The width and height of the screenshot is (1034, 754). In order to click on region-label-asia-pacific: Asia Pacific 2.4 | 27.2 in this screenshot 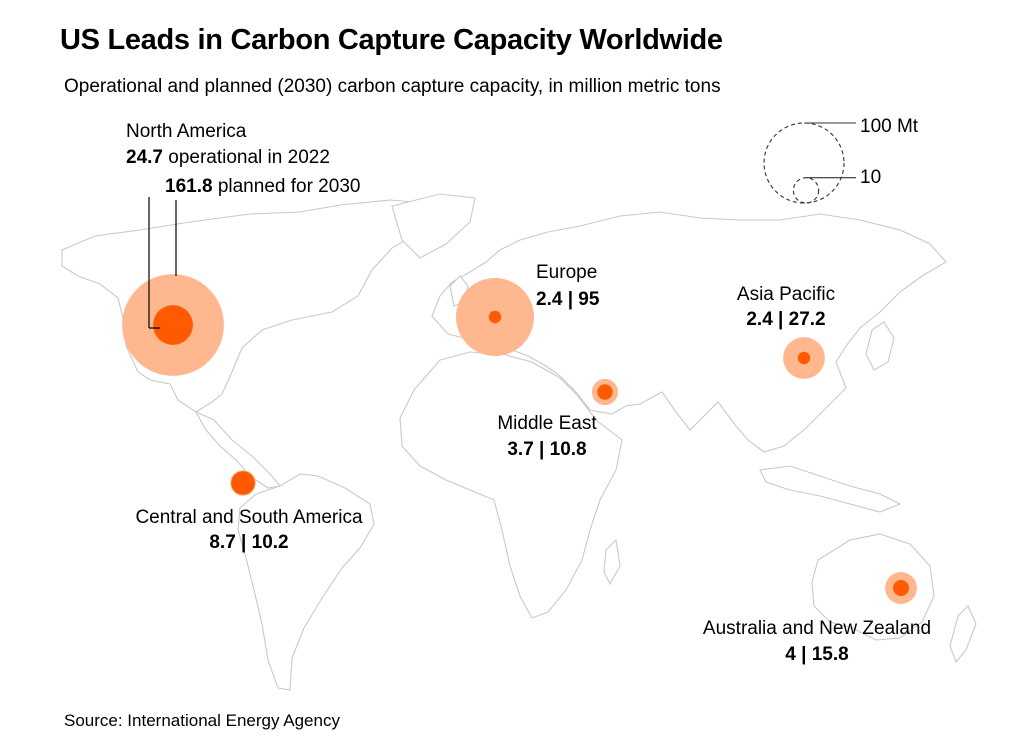, I will do `click(786, 307)`.